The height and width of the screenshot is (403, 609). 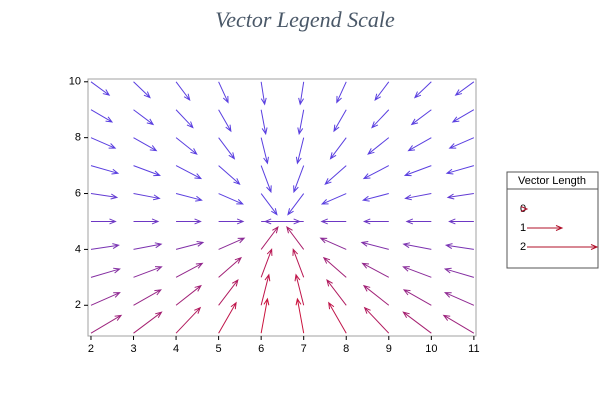 I want to click on legend-label: 0, so click(x=523, y=209).